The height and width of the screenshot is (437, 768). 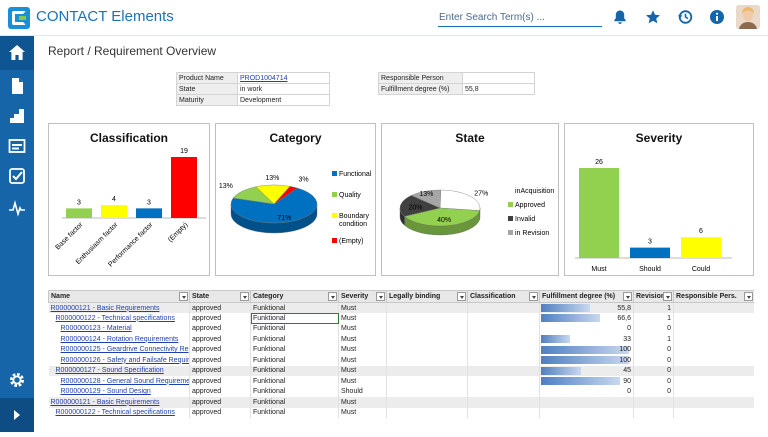 What do you see at coordinates (119, 297) in the screenshot?
I see `column-header-name: Name` at bounding box center [119, 297].